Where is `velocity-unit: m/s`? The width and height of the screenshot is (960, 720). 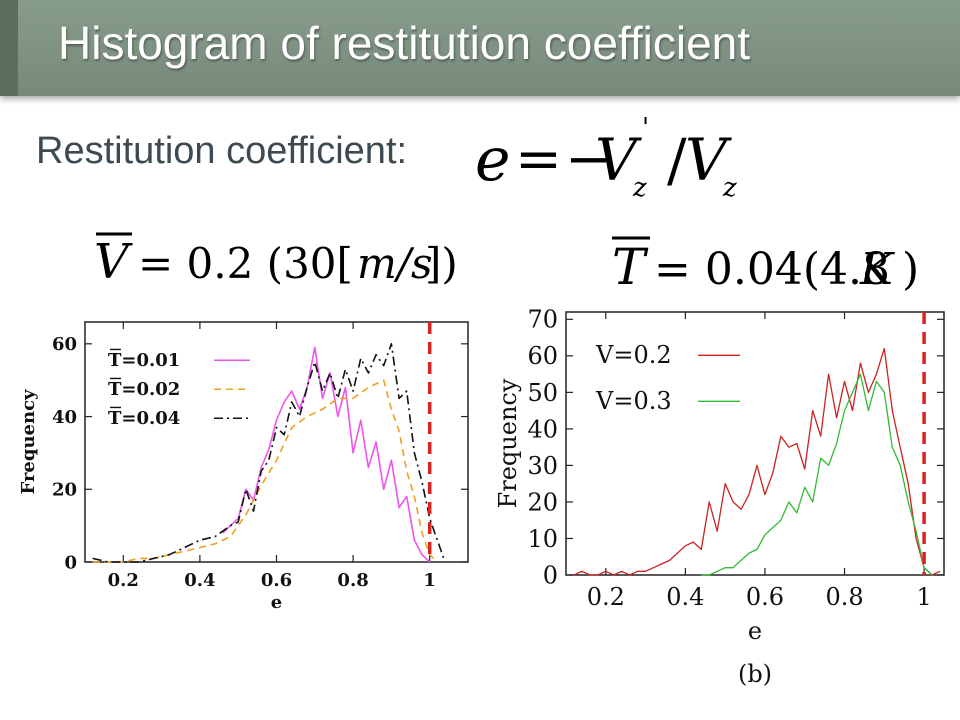 velocity-unit: m/s is located at coordinates (395, 263).